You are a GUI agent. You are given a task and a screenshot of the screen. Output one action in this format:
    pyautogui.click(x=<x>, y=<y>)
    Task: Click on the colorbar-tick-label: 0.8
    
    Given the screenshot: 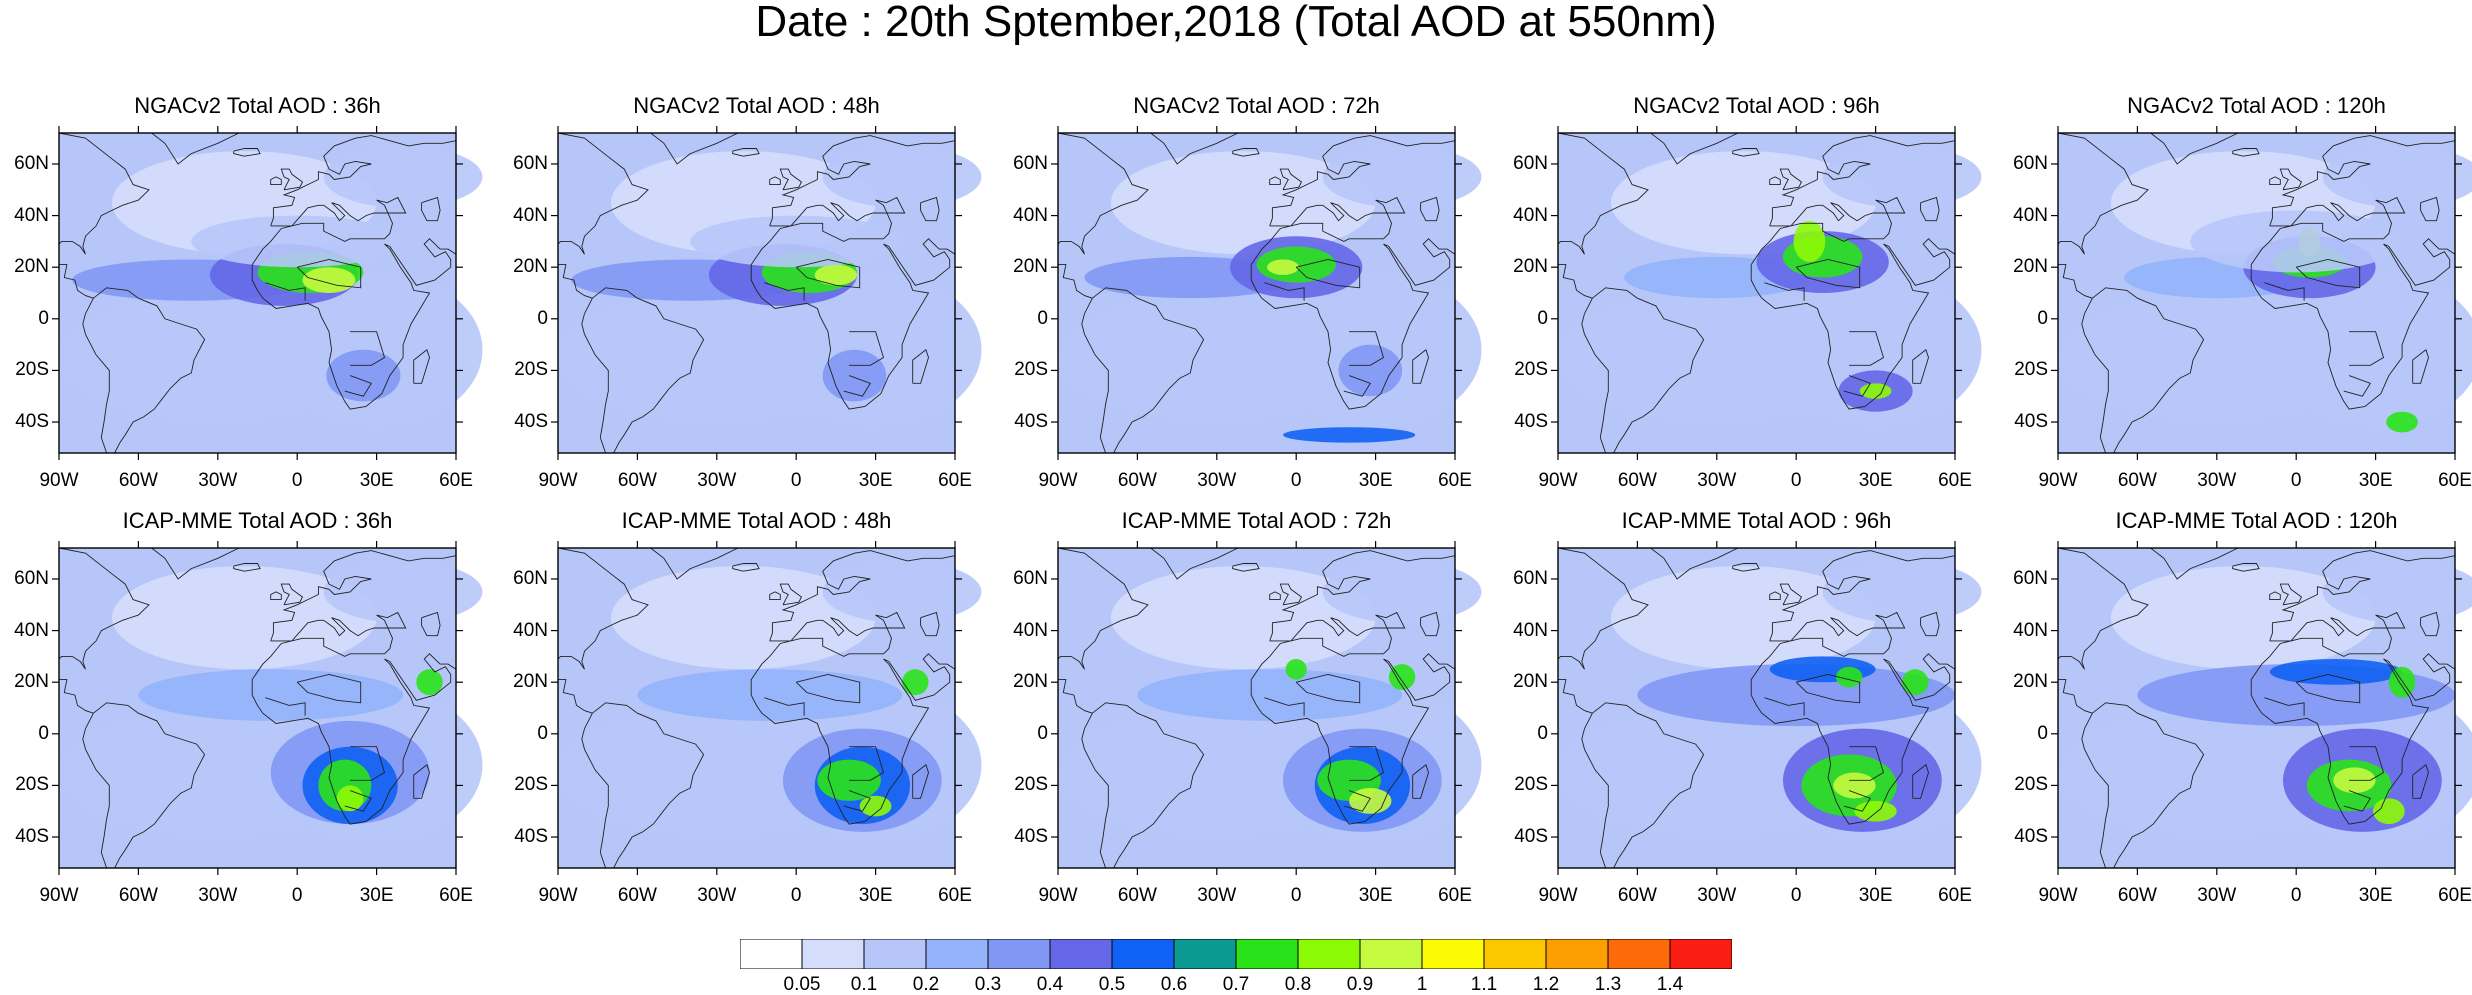 What is the action you would take?
    pyautogui.click(x=1298, y=984)
    